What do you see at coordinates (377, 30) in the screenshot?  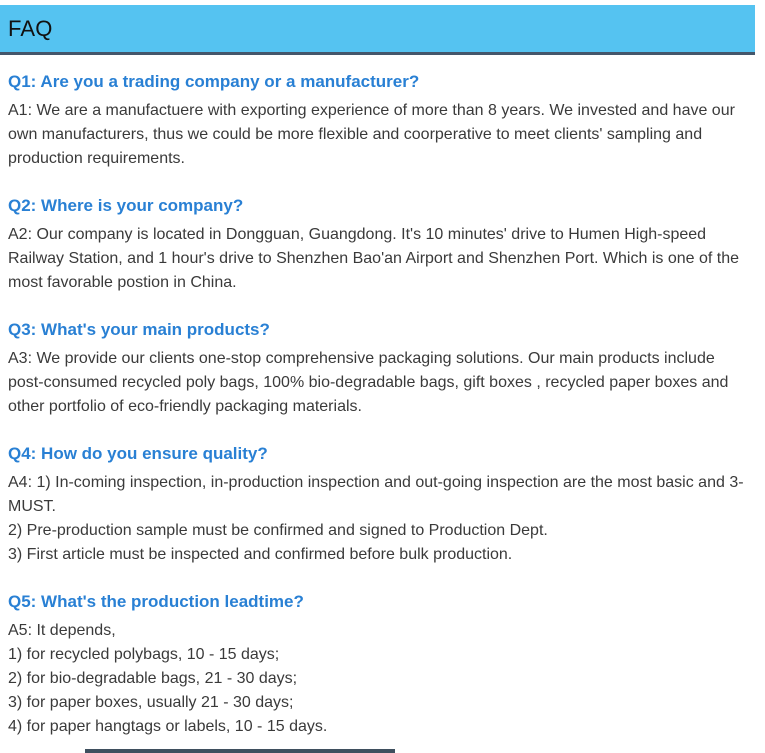 I see `faq-section-header: FAQ` at bounding box center [377, 30].